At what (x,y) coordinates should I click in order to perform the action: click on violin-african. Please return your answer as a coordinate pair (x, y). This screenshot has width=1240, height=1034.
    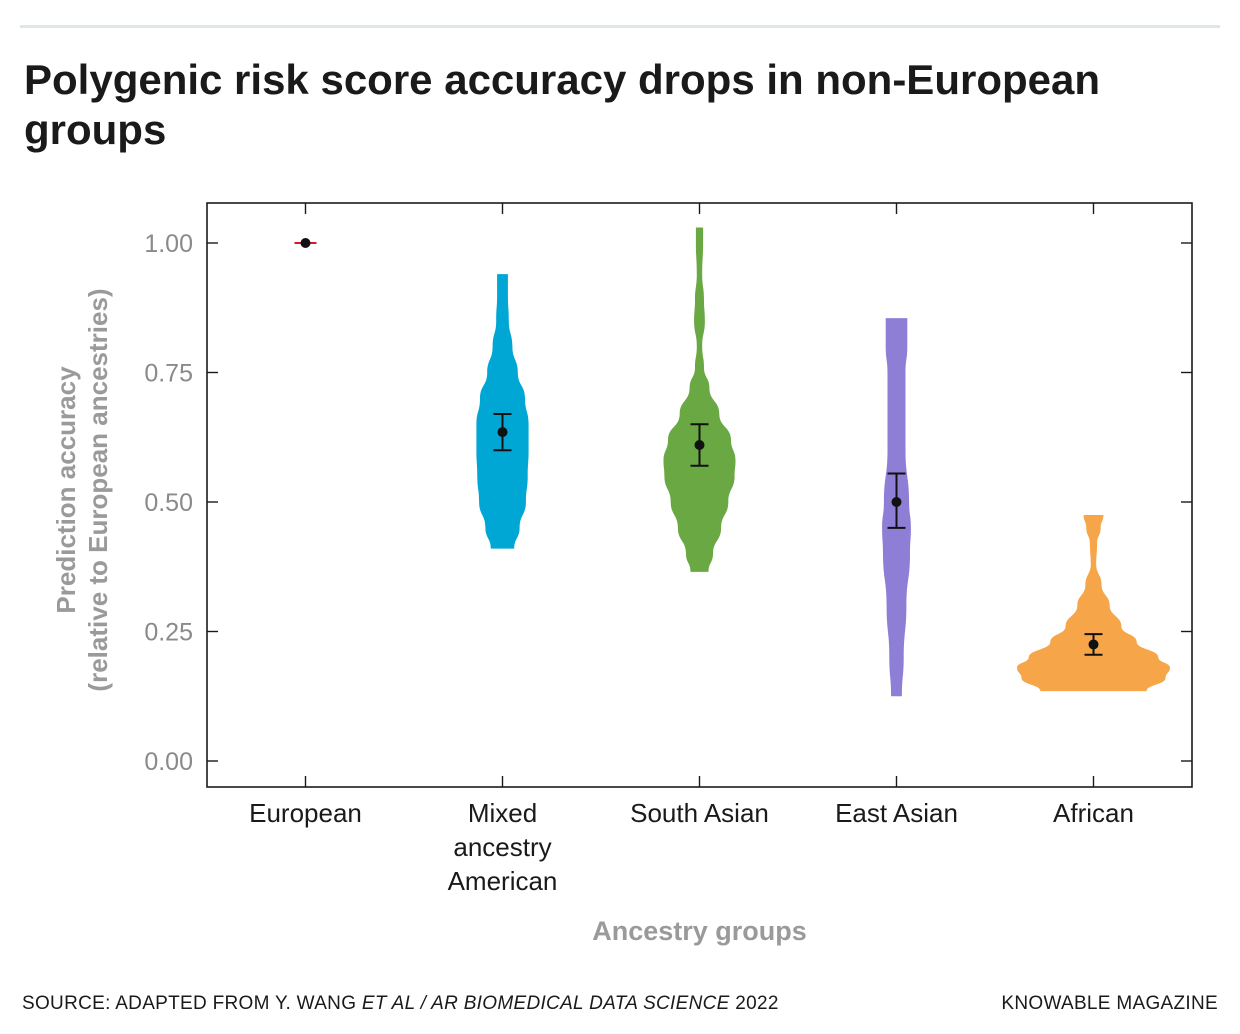
    Looking at the image, I should click on (1093, 603).